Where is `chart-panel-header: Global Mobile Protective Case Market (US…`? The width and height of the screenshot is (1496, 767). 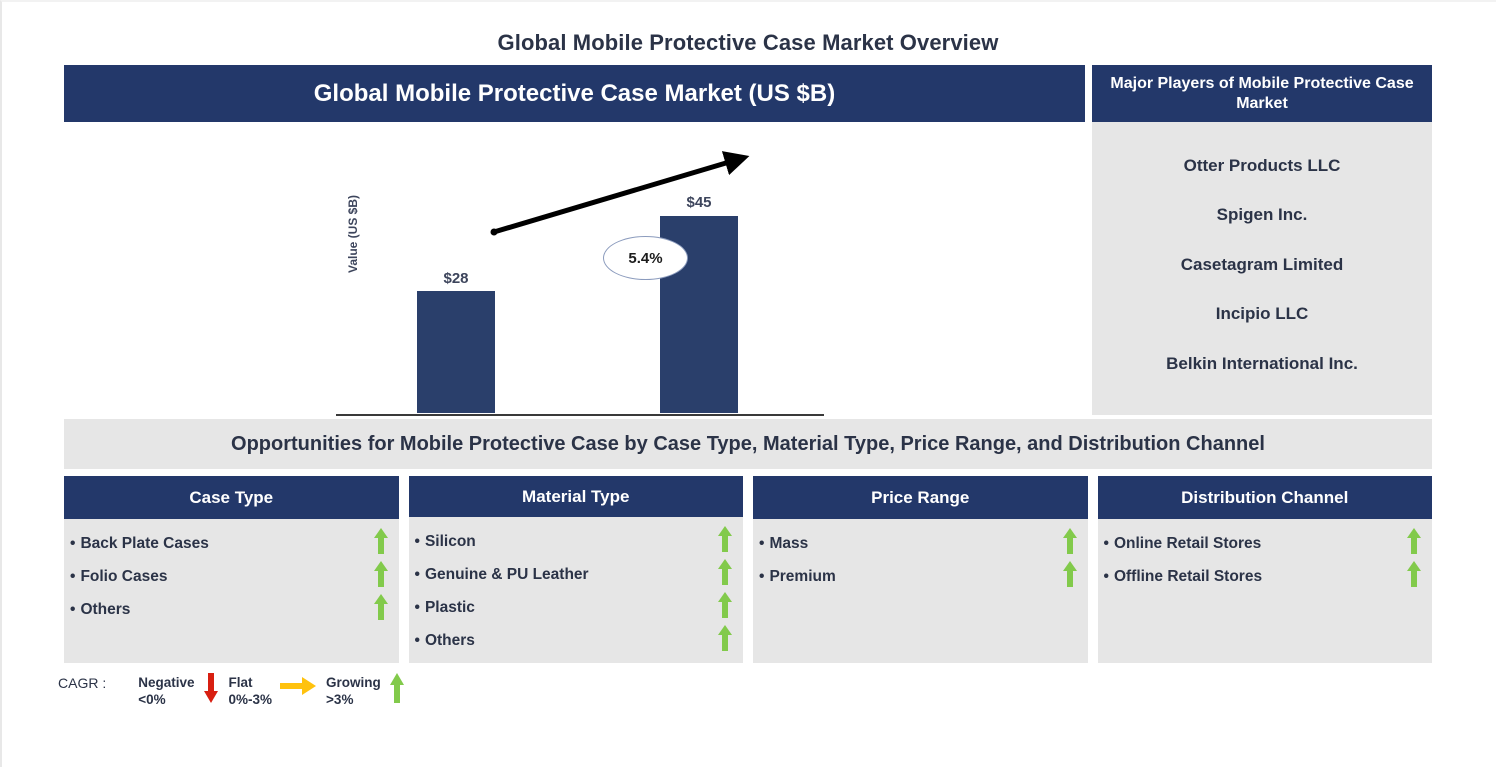
chart-panel-header: Global Mobile Protective Case Market (US… is located at coordinates (574, 93).